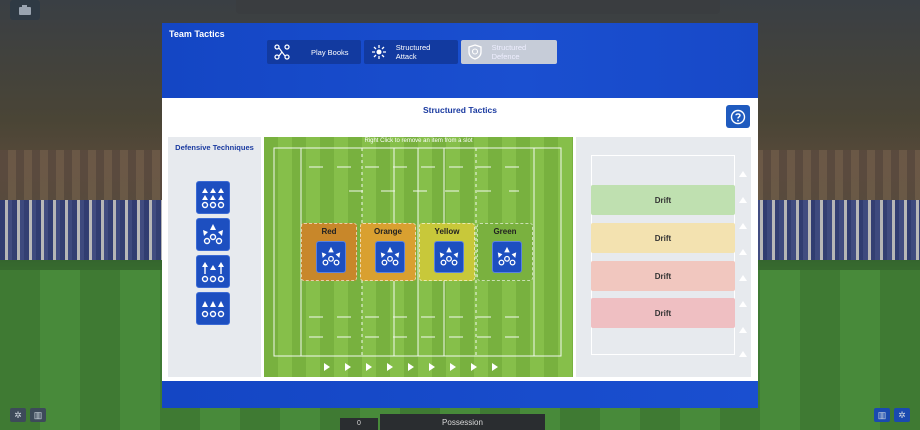 This screenshot has height=430, width=920. I want to click on technique-list, so click(213, 253).